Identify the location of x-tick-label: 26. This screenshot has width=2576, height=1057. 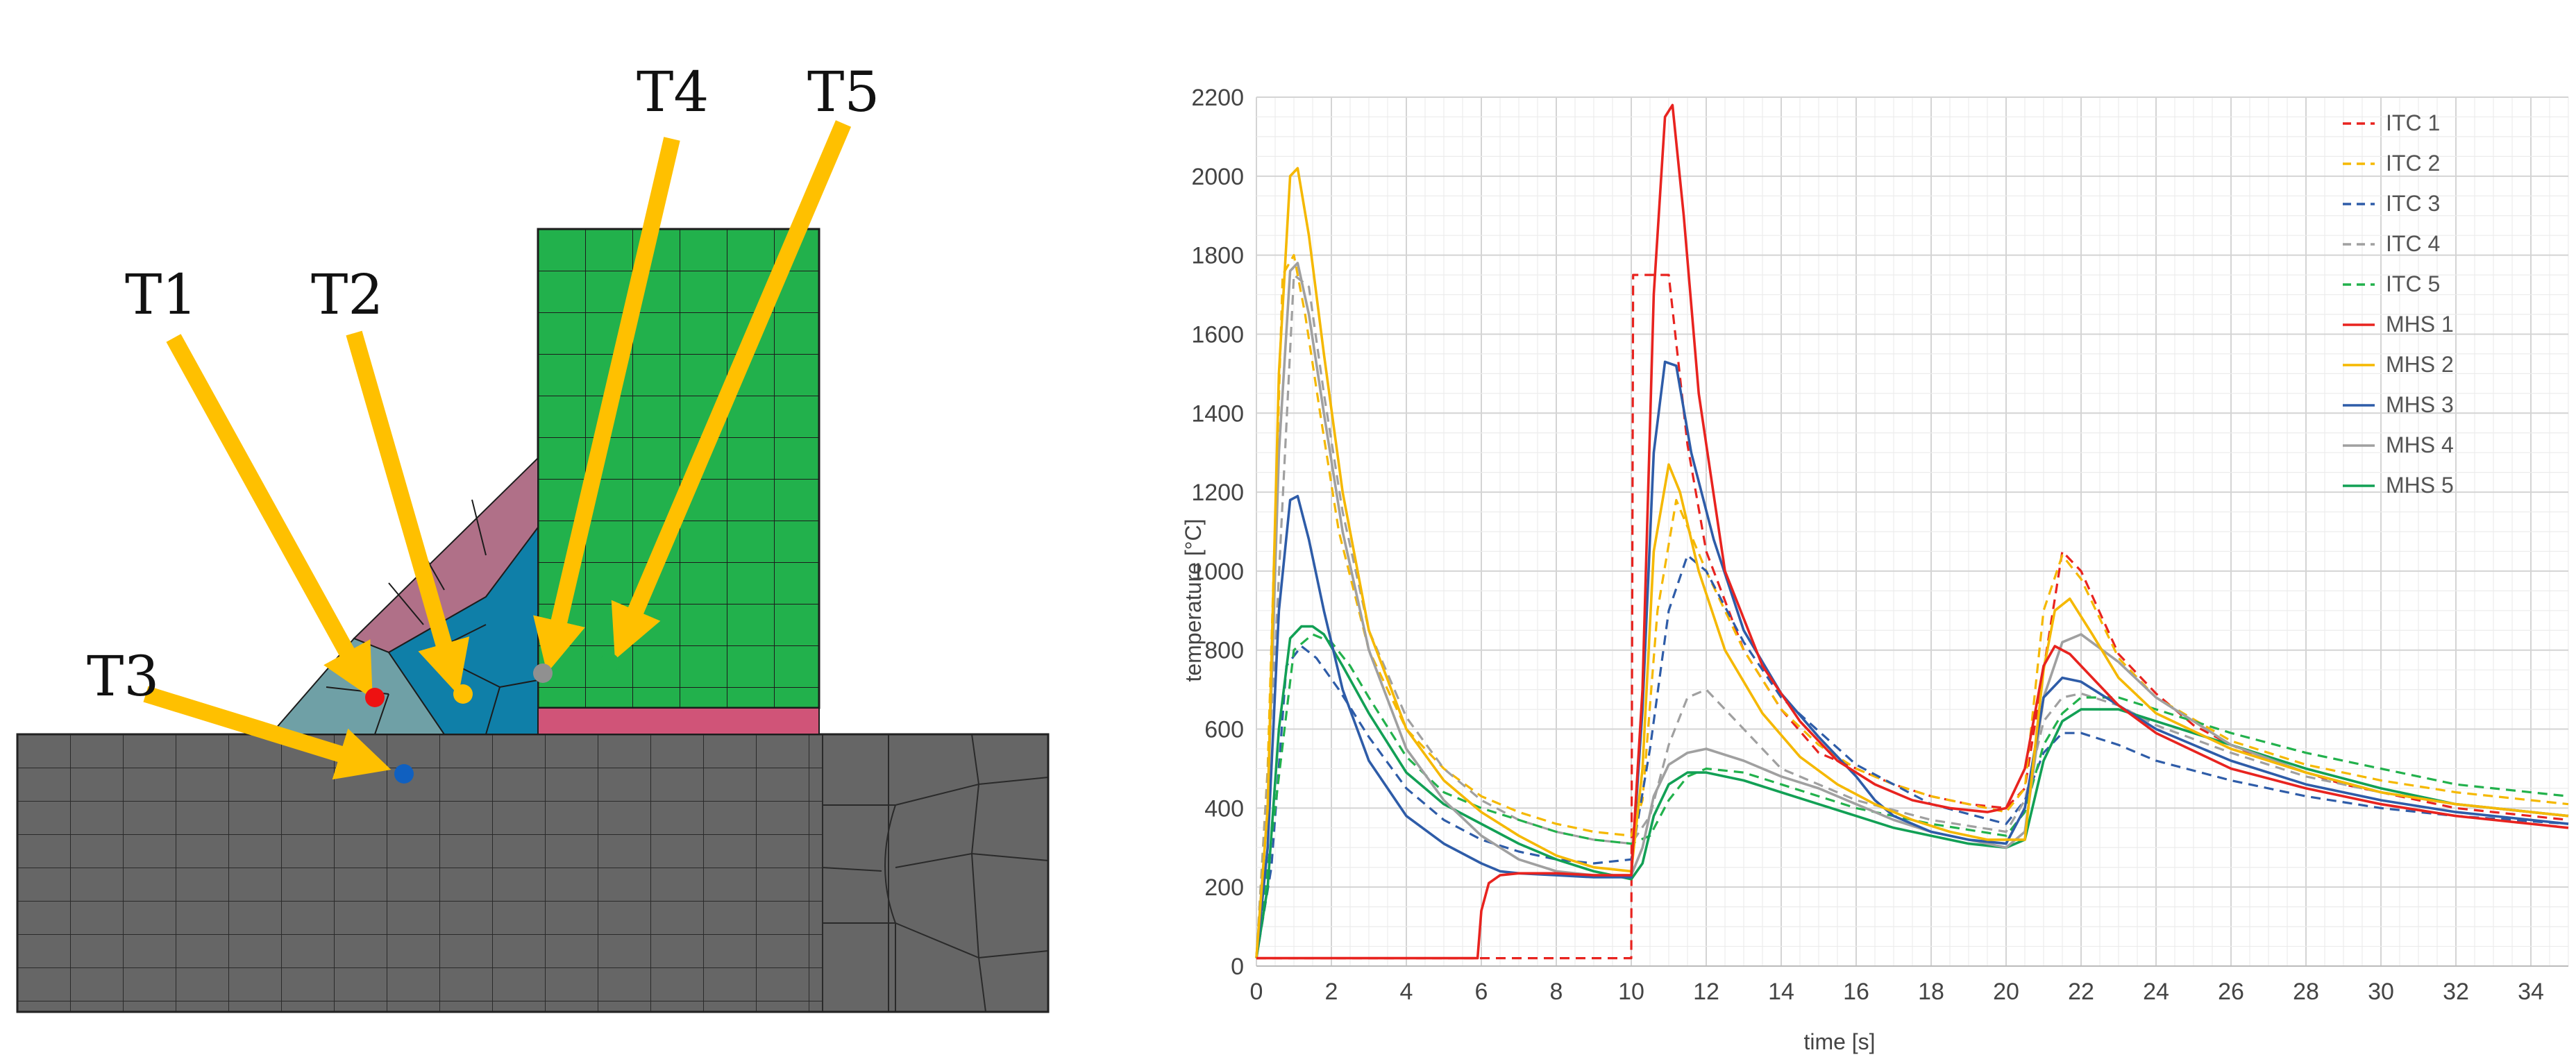
(2231, 992).